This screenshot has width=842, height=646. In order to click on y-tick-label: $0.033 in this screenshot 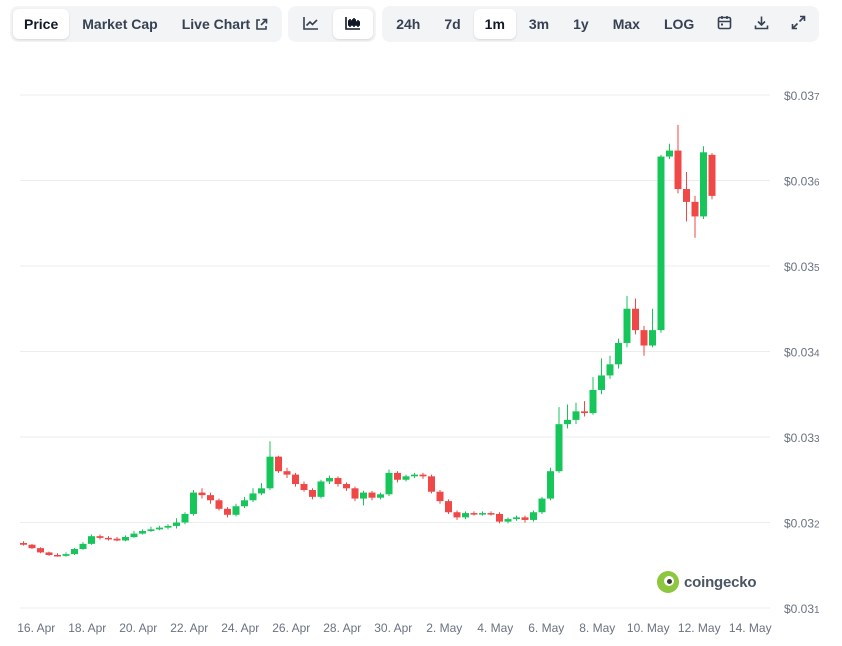, I will do `click(802, 438)`.